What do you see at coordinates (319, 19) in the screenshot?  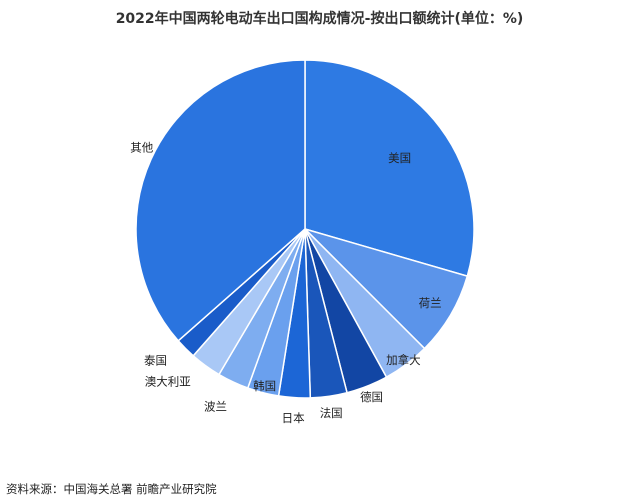 I see `chart-title: 2022年中国两轮电动车出口国构成情况-按出口额统计(单位：%)` at bounding box center [319, 19].